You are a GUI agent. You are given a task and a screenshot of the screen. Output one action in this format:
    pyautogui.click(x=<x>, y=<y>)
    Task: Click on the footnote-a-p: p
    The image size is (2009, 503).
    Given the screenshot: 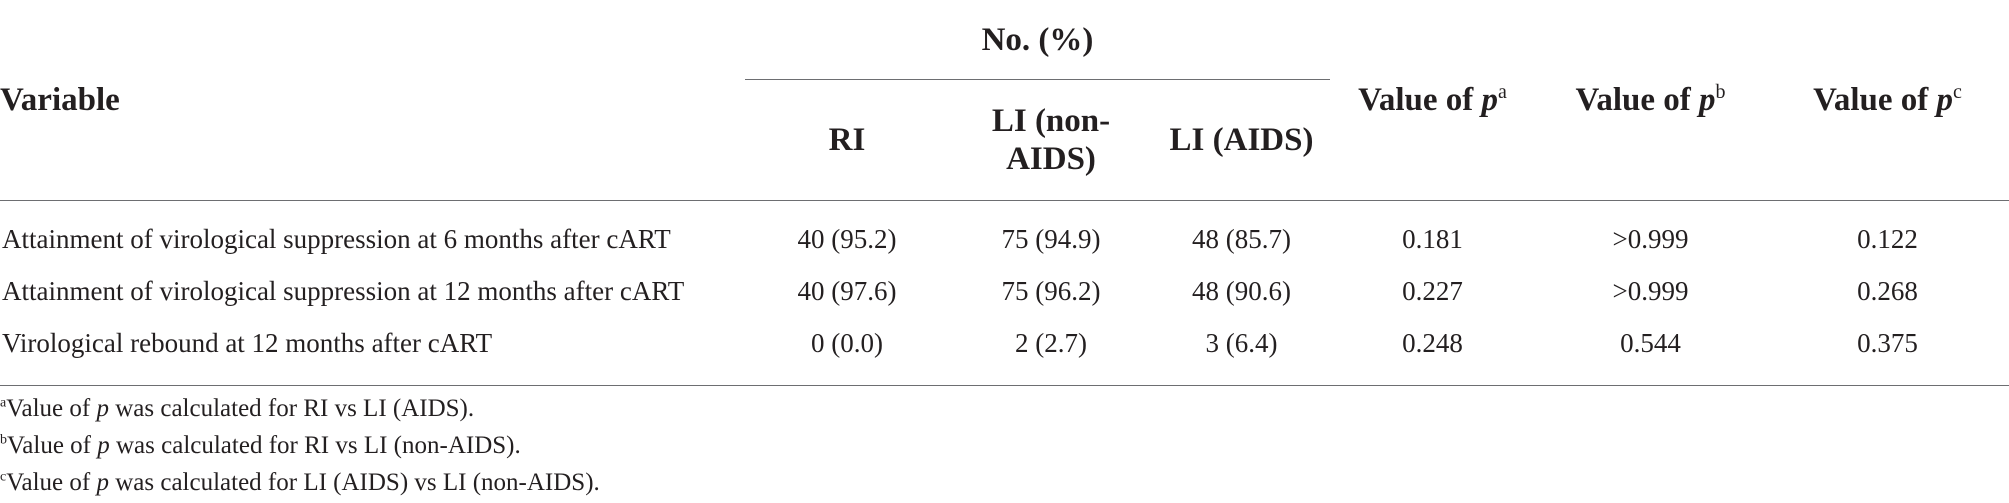 What is the action you would take?
    pyautogui.click(x=102, y=408)
    